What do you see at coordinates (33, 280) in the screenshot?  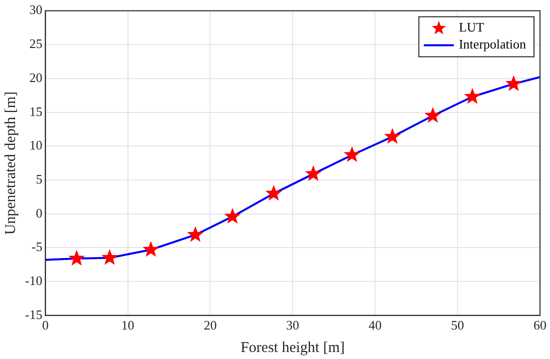 I see `y-tick-label: -10` at bounding box center [33, 280].